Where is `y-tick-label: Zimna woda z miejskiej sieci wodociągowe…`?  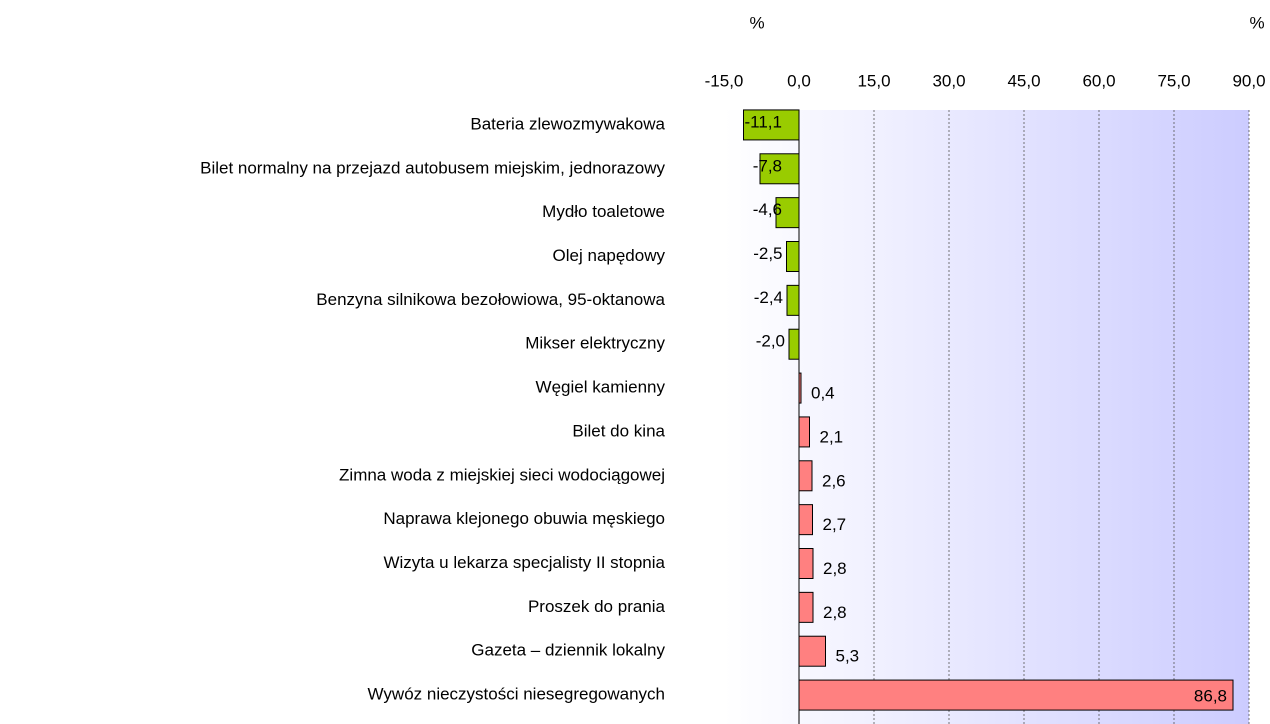
y-tick-label: Zimna woda z miejskiej sieci wodociągowe… is located at coordinates (502, 474).